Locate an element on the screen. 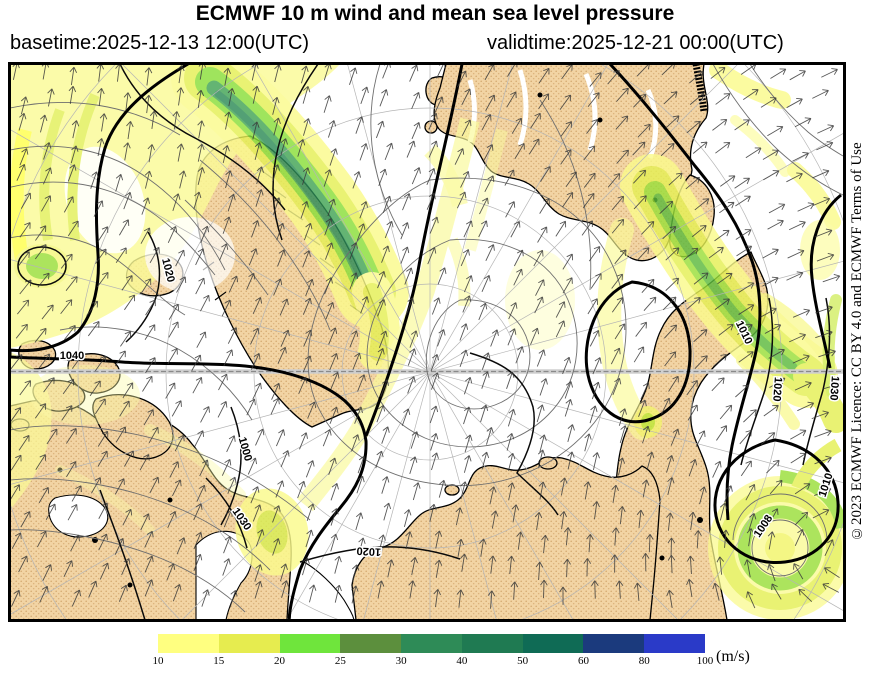 This screenshot has height=680, width=870. legend-tick: 100 is located at coordinates (705, 661).